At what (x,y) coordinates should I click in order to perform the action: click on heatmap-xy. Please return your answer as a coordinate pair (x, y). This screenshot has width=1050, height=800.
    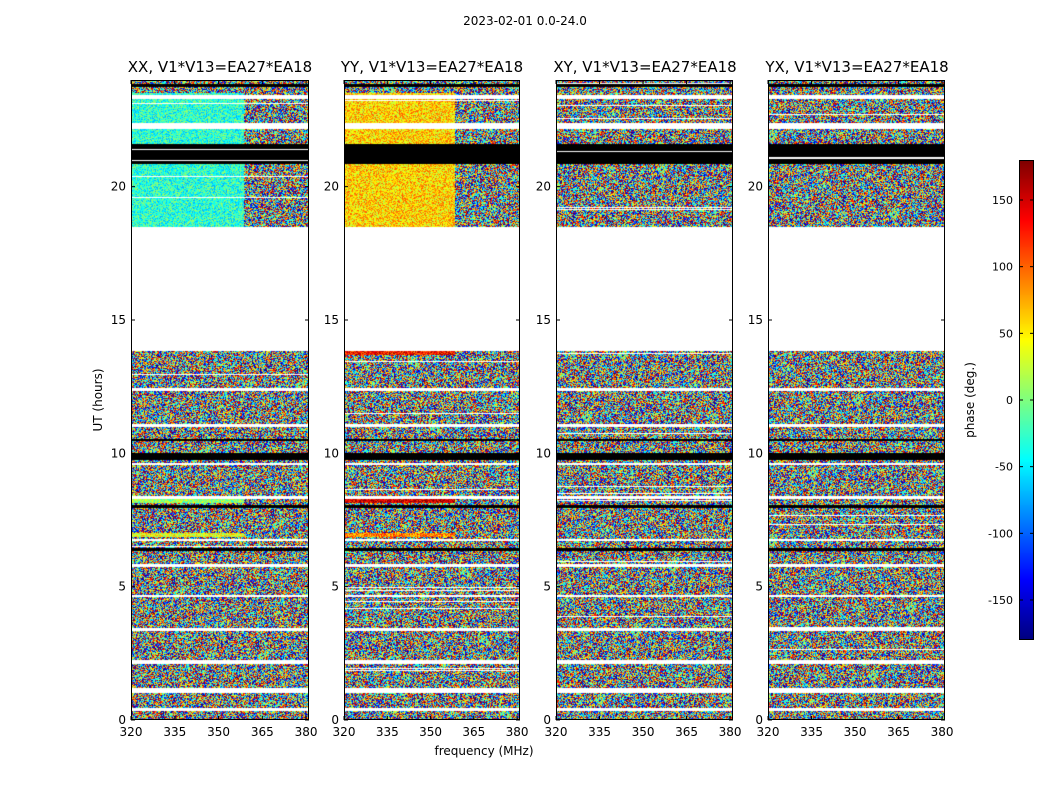
    Looking at the image, I should click on (644, 400).